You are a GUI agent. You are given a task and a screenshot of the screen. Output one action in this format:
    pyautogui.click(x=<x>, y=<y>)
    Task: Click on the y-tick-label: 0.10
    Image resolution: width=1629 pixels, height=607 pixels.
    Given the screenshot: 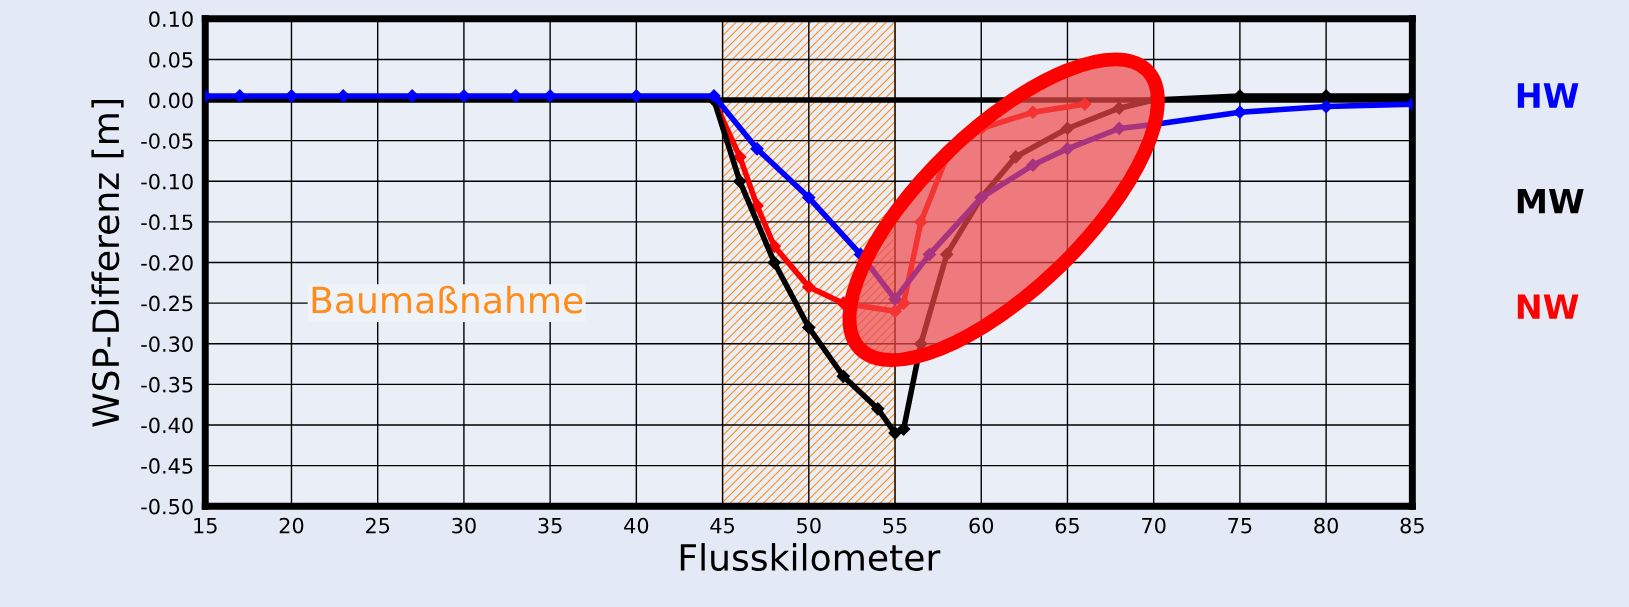 What is the action you would take?
    pyautogui.click(x=171, y=19)
    